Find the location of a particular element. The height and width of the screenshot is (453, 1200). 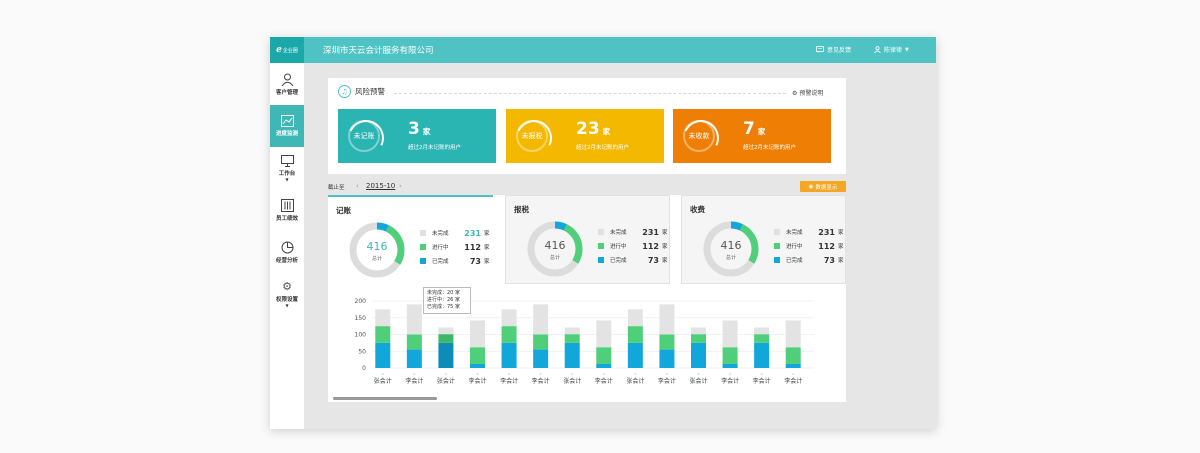

stat-count: 23 家 is located at coordinates (593, 129).